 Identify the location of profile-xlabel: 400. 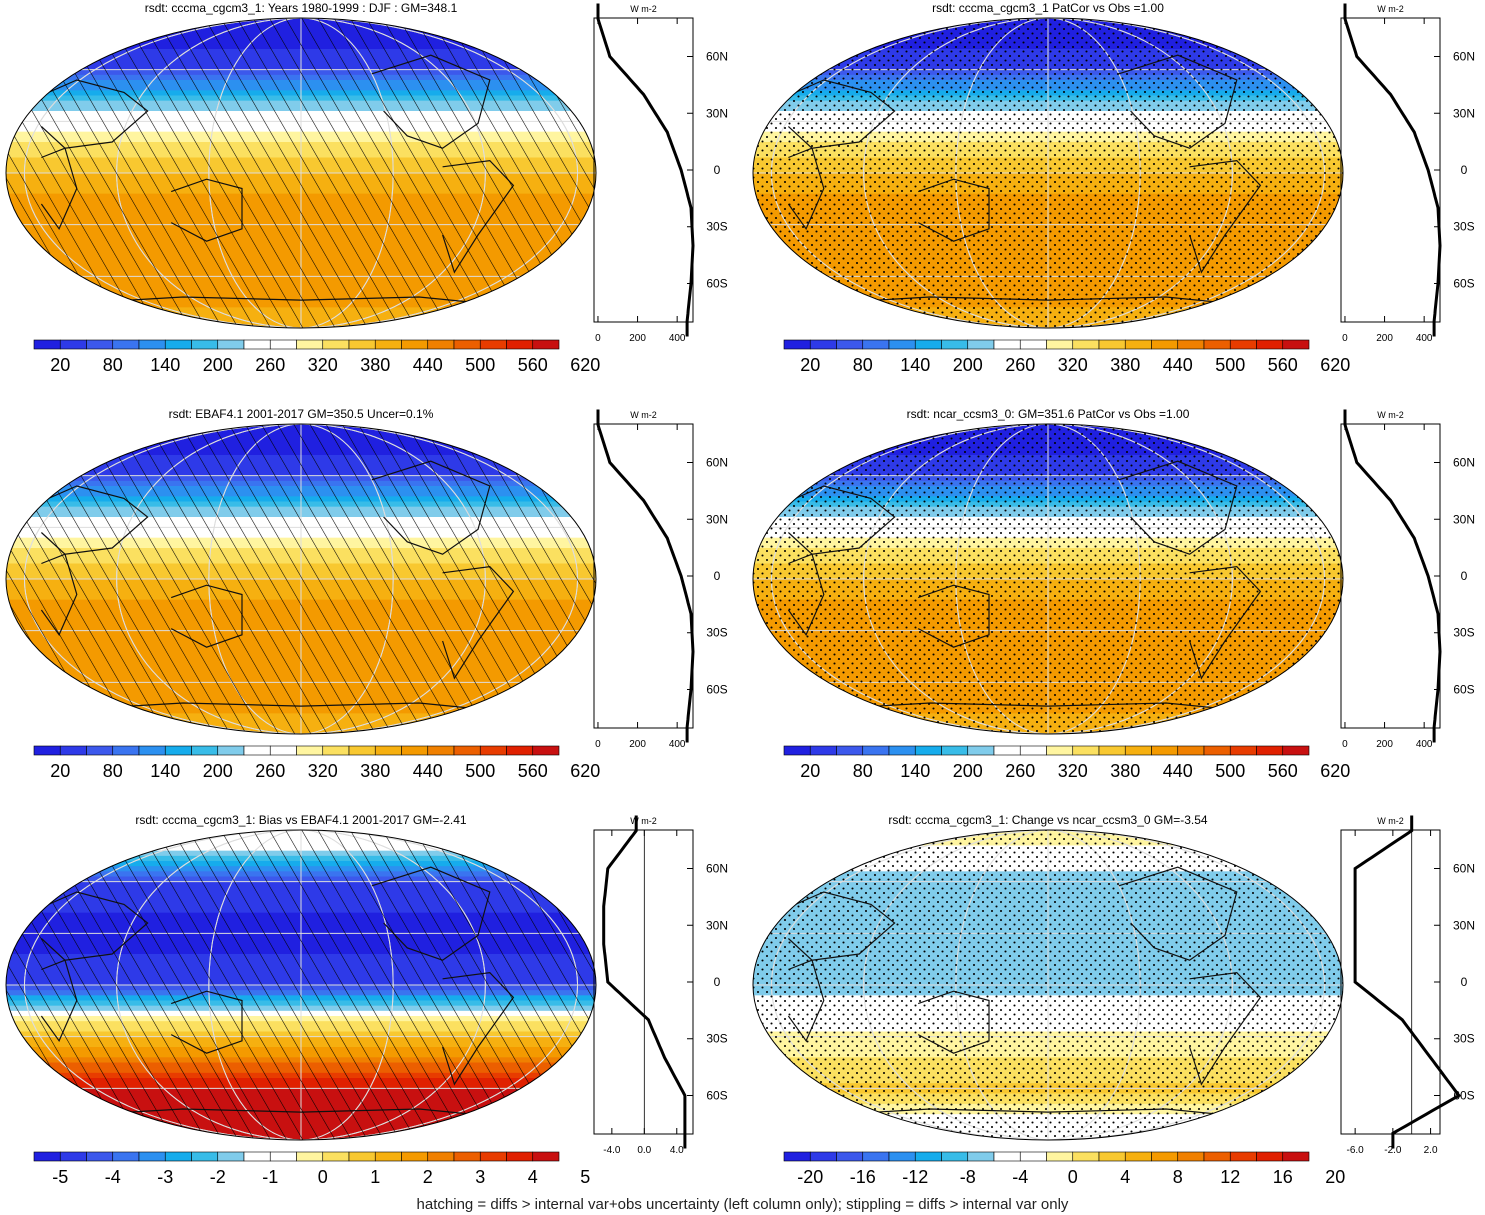
(677, 338).